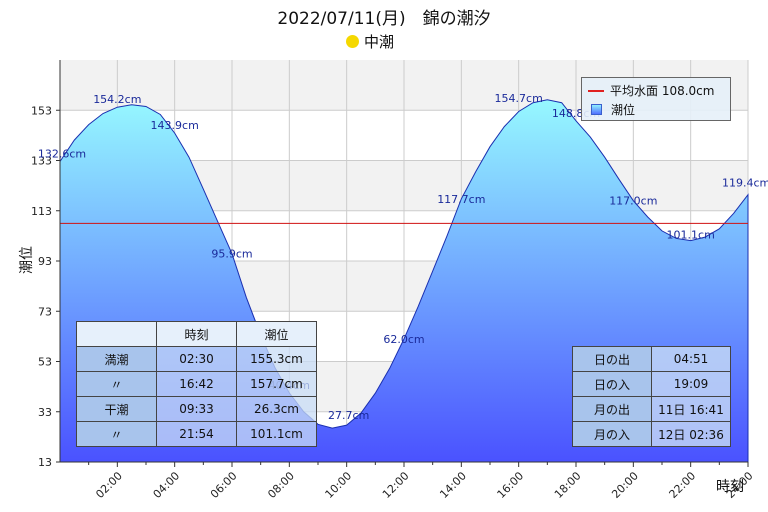  Describe the element at coordinates (461, 199) in the screenshot. I see `data-label: 117.7cm` at that location.